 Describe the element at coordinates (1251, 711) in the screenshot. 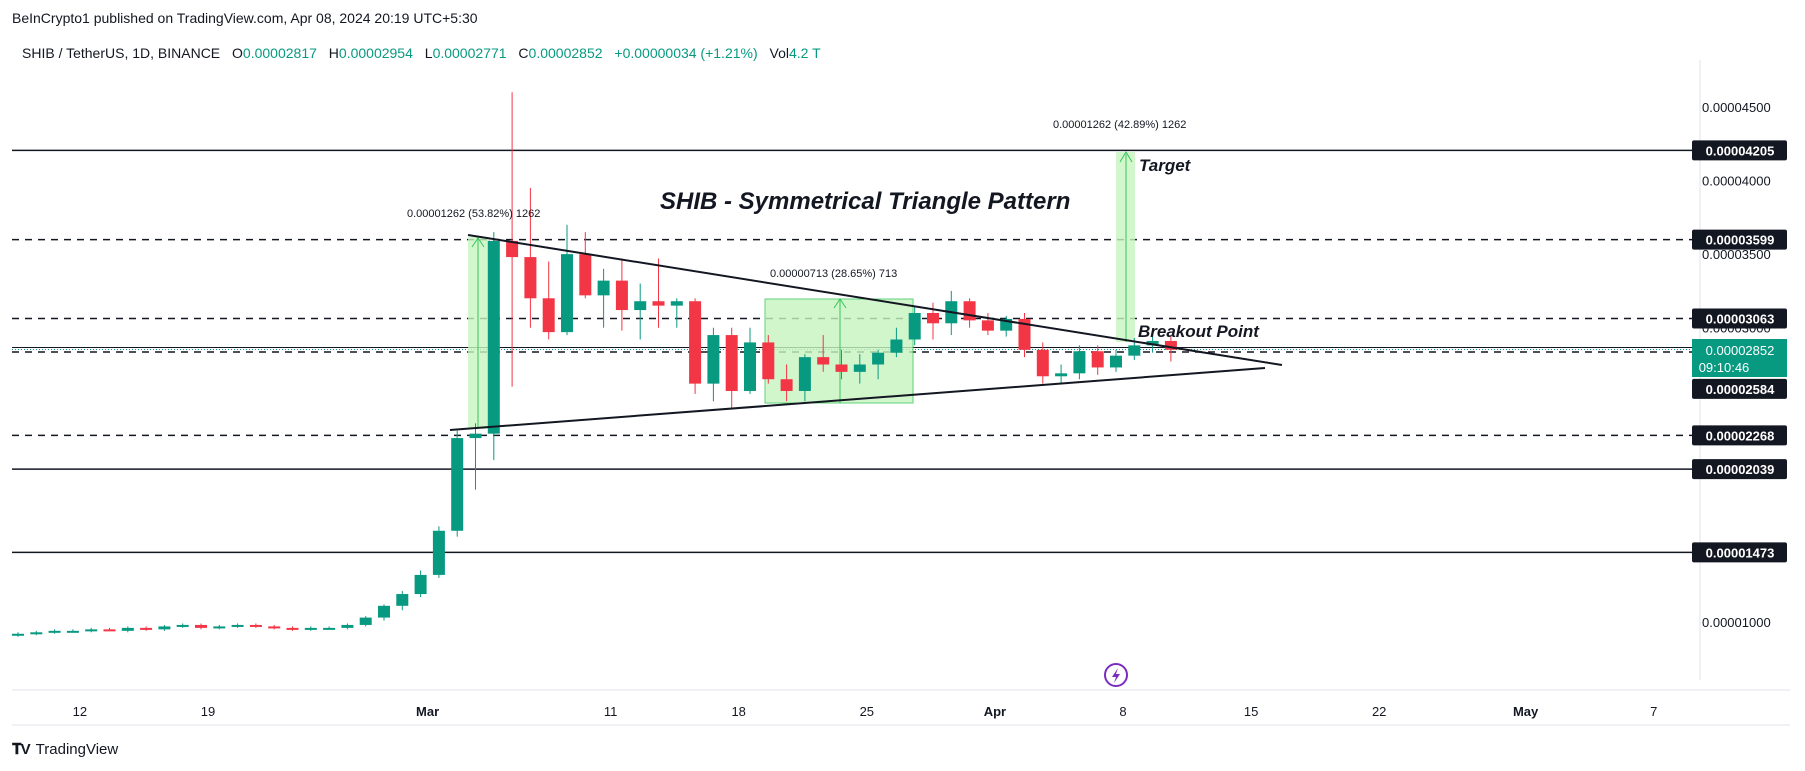

I see `time-tick-8: 15` at that location.